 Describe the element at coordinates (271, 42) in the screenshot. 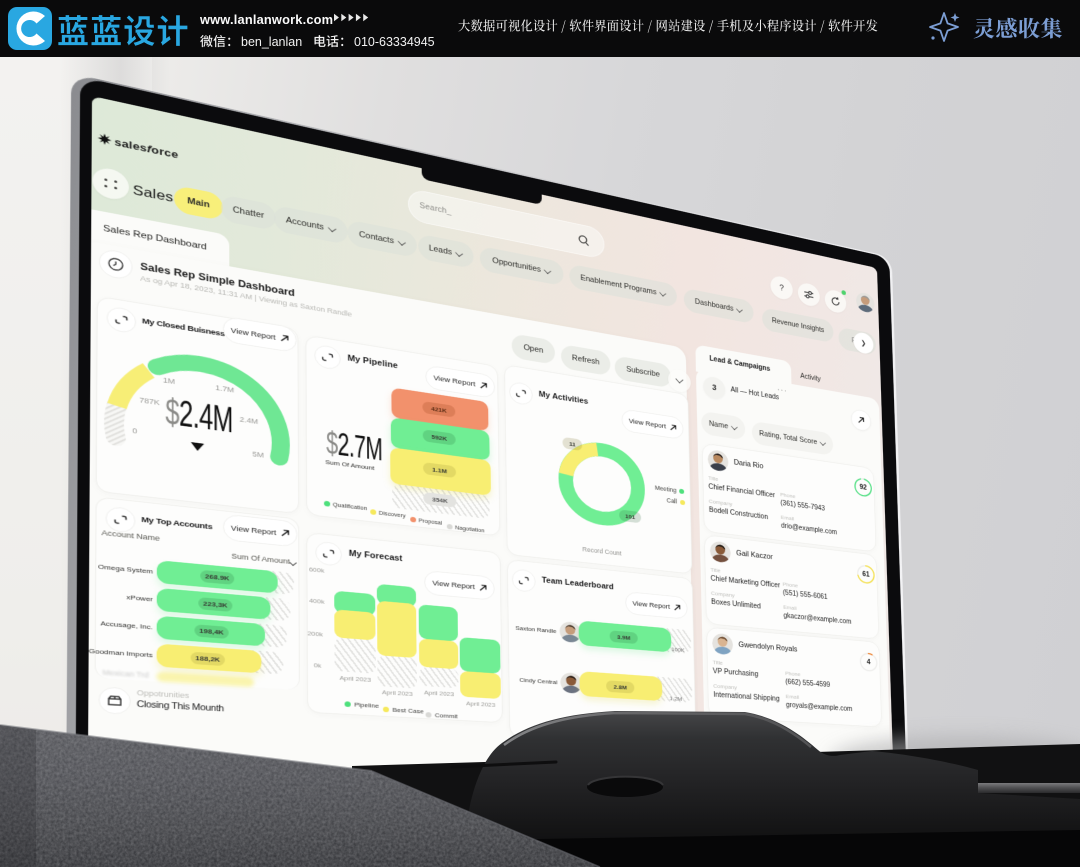

I see `svg-text: ben_lanlan` at that location.